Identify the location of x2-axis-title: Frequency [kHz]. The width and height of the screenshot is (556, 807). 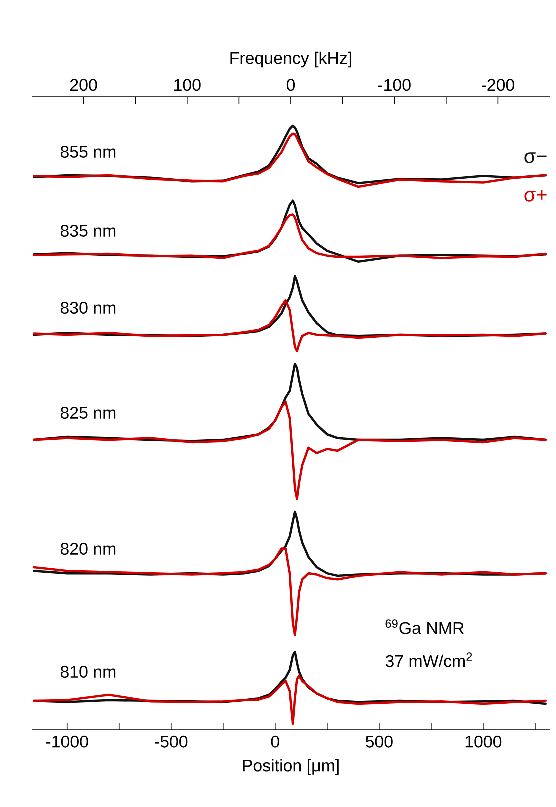
(291, 60).